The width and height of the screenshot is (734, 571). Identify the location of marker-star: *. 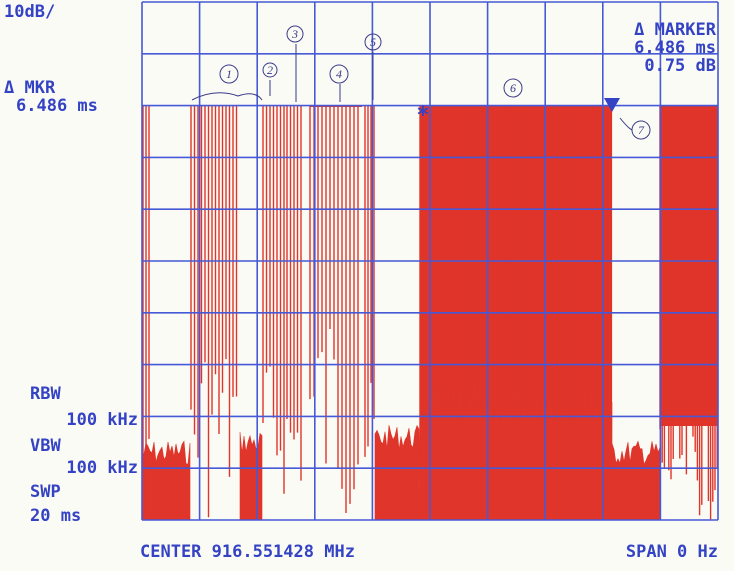
(422, 115).